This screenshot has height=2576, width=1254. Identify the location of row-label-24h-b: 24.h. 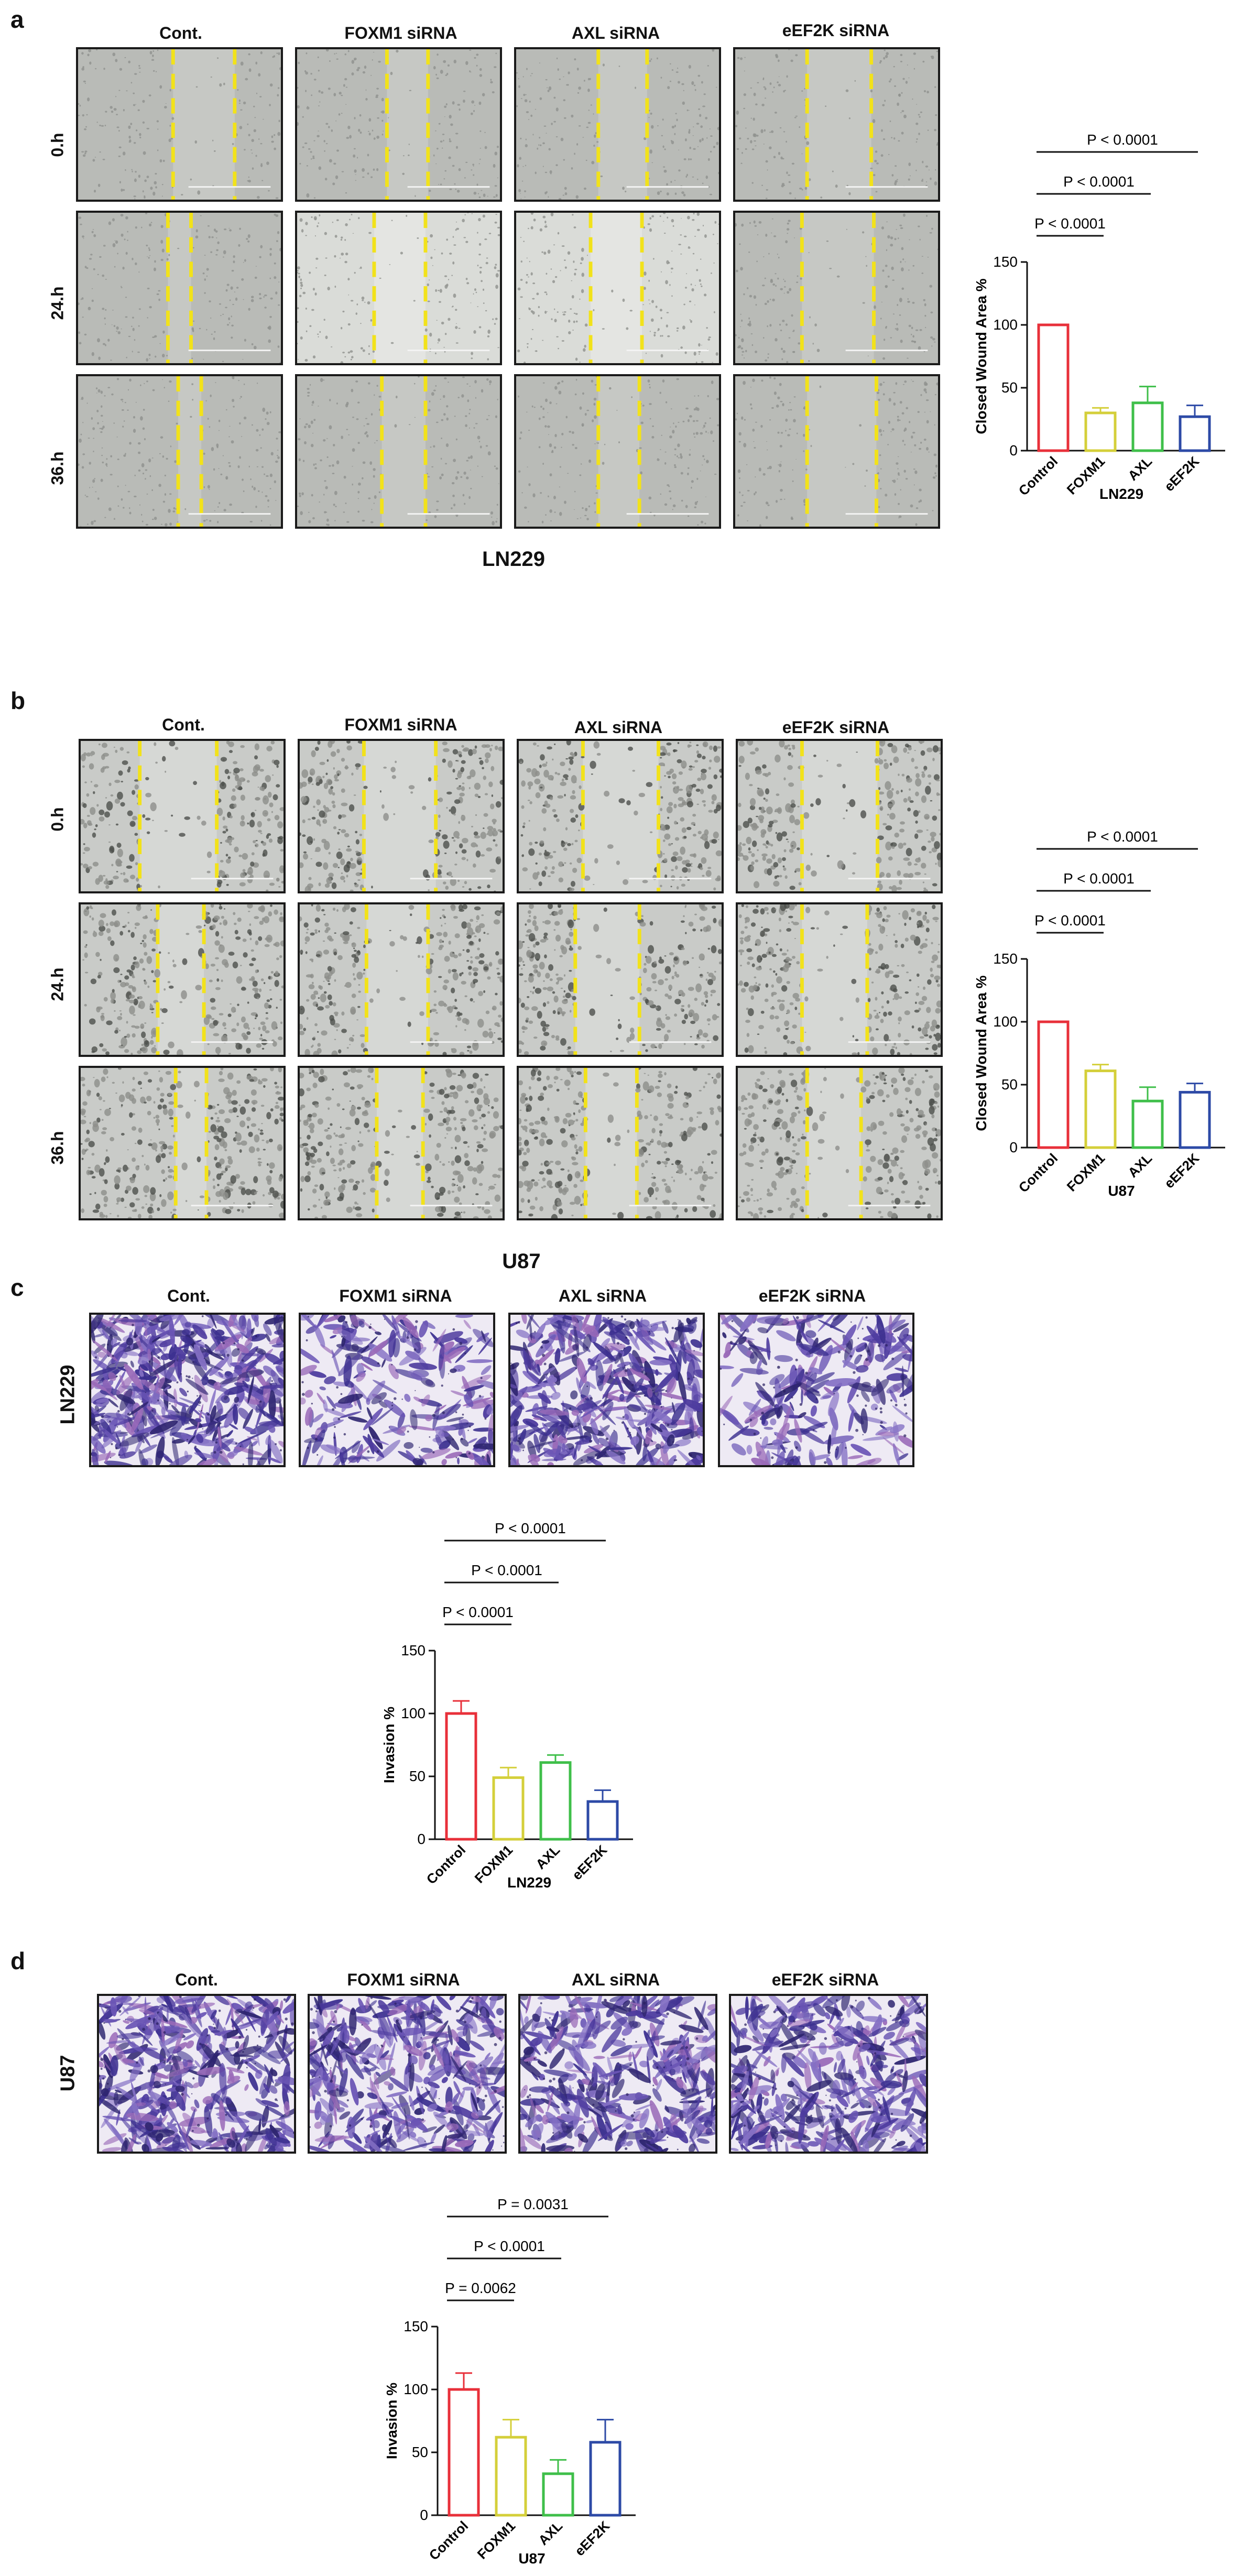
(57, 984).